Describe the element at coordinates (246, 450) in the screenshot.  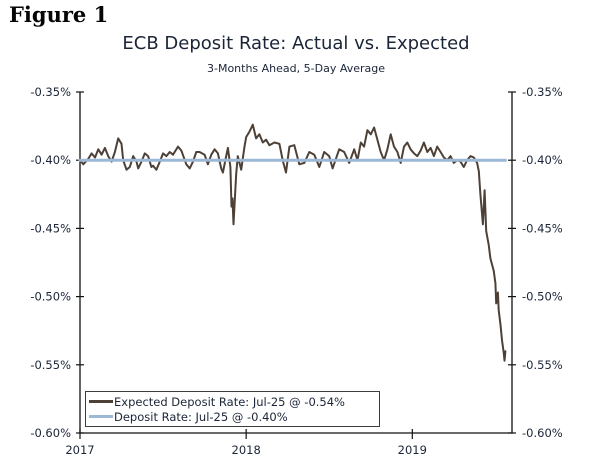
I see `x-tick-label: 2018` at that location.